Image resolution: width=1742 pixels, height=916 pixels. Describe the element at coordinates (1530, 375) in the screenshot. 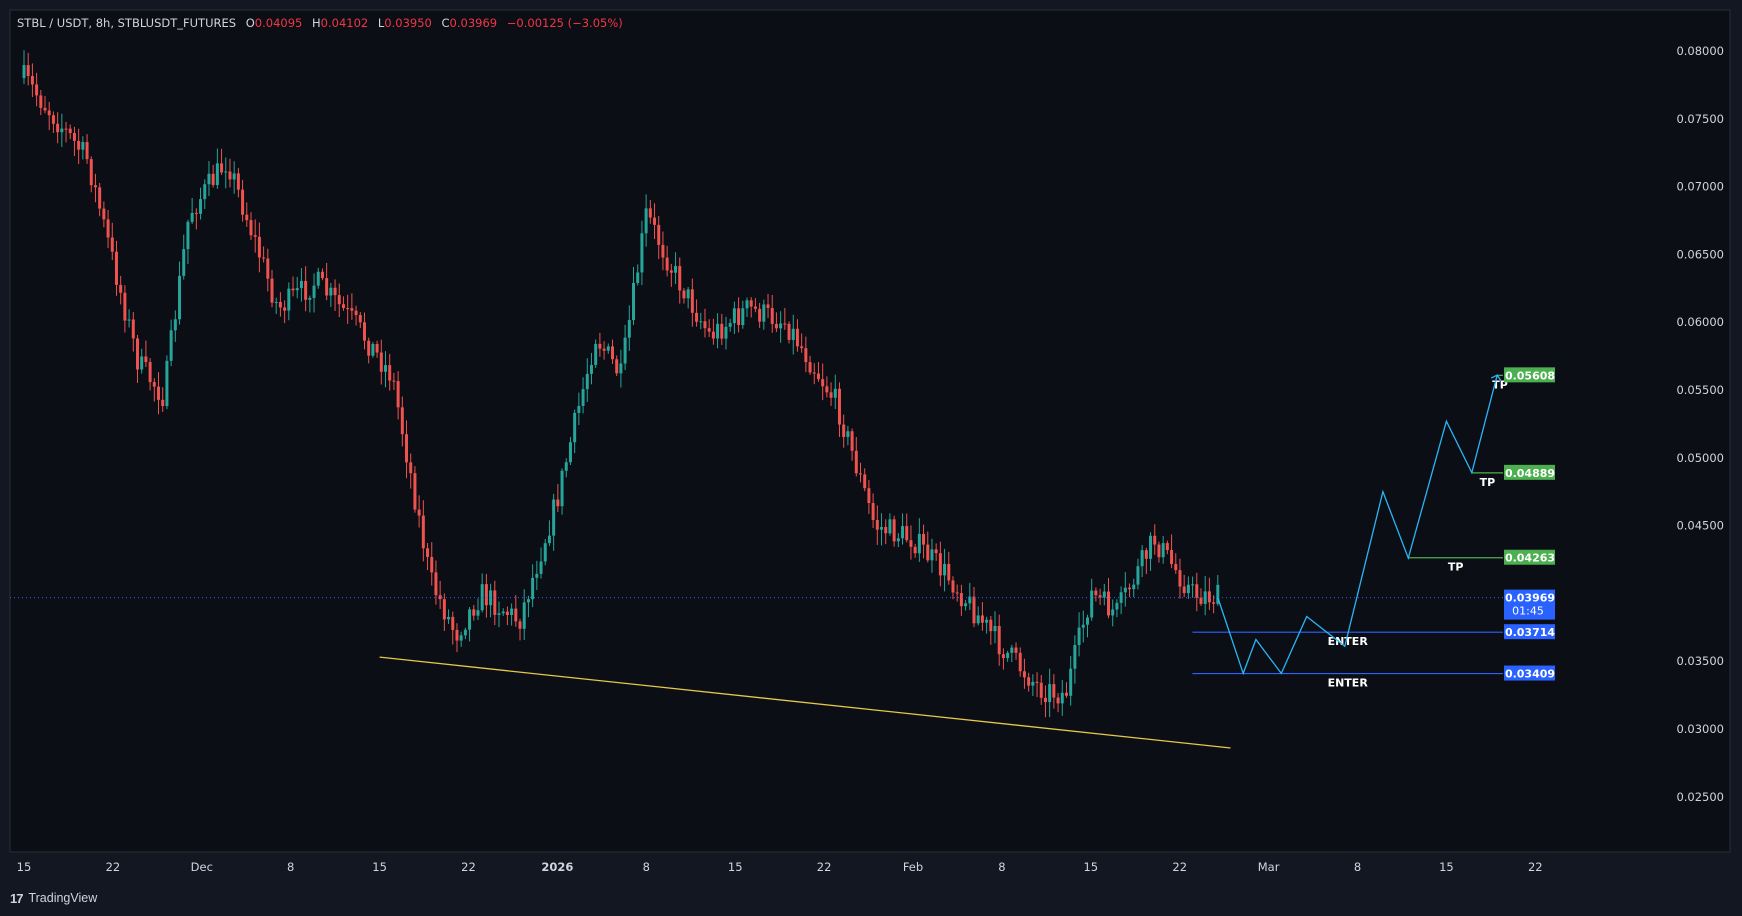

I see `tp-price-badge-text: 0.05608` at that location.